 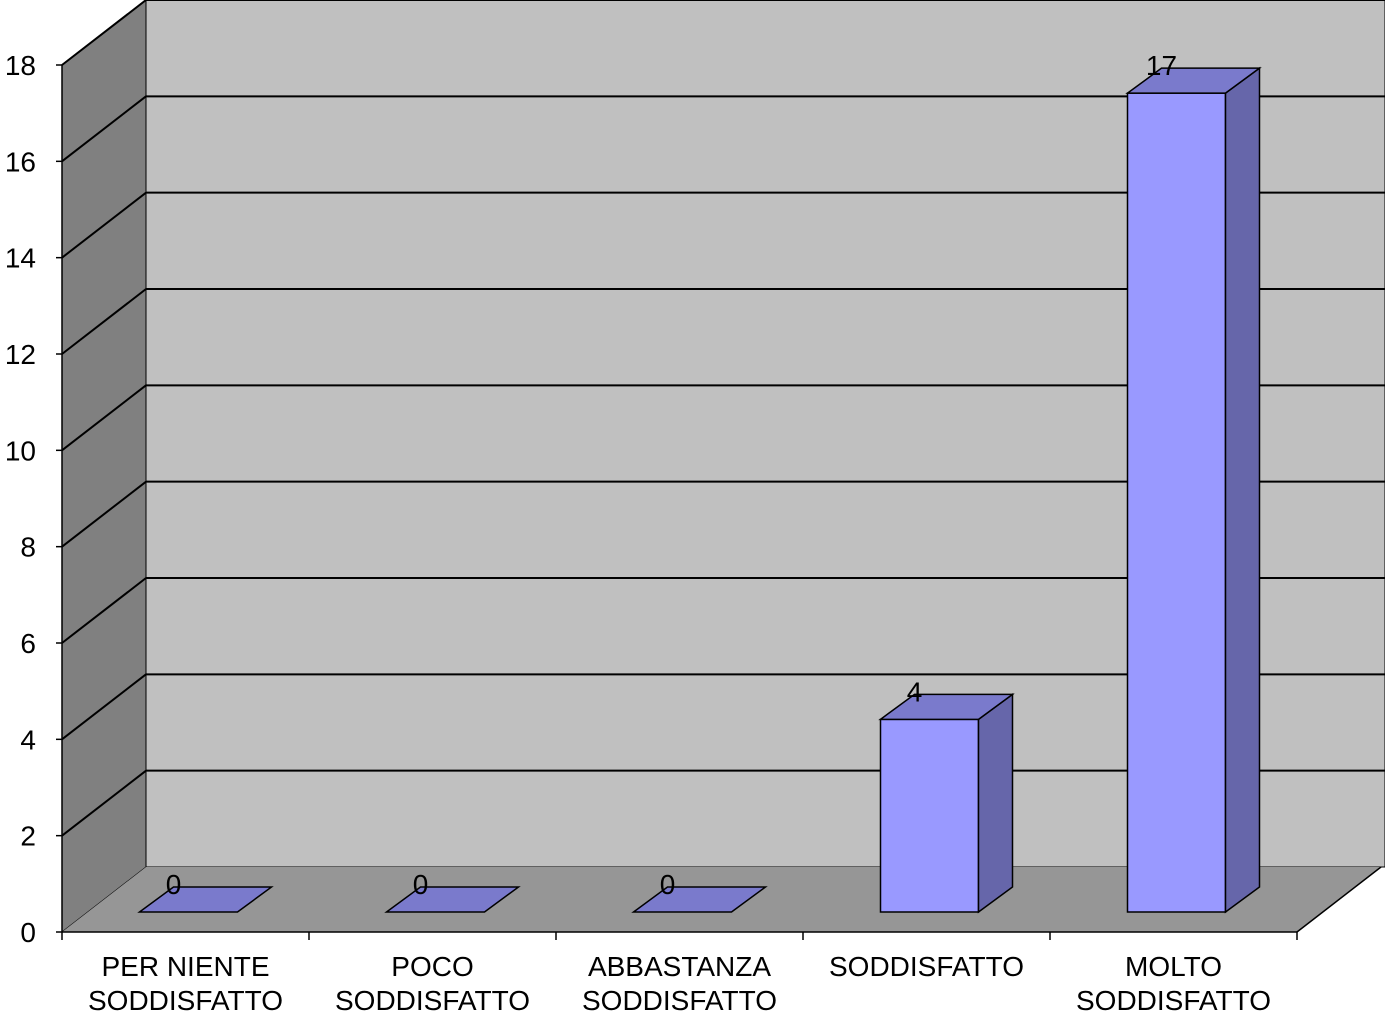 What do you see at coordinates (20, 65) in the screenshot?
I see `y-tick-label: 18` at bounding box center [20, 65].